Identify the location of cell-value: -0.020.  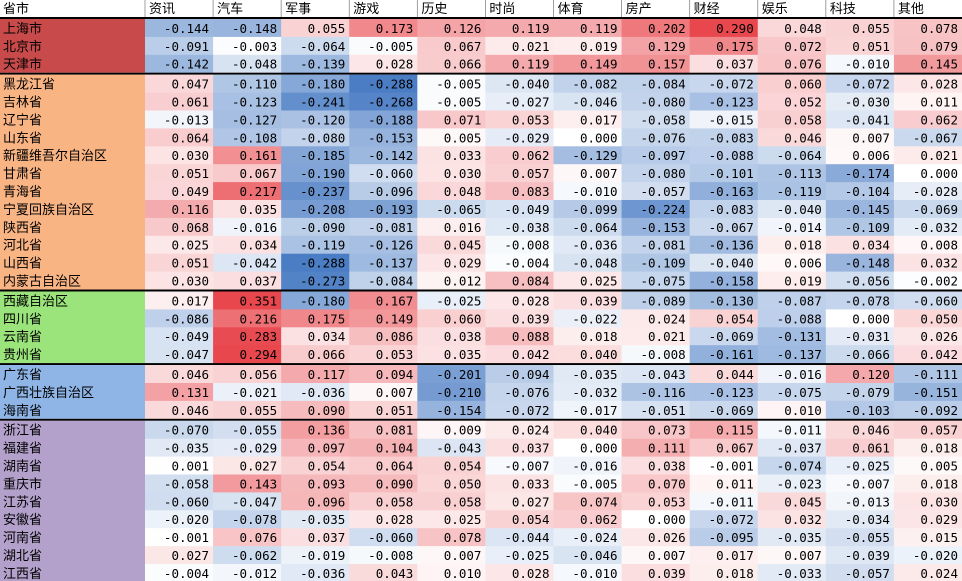
(186, 519).